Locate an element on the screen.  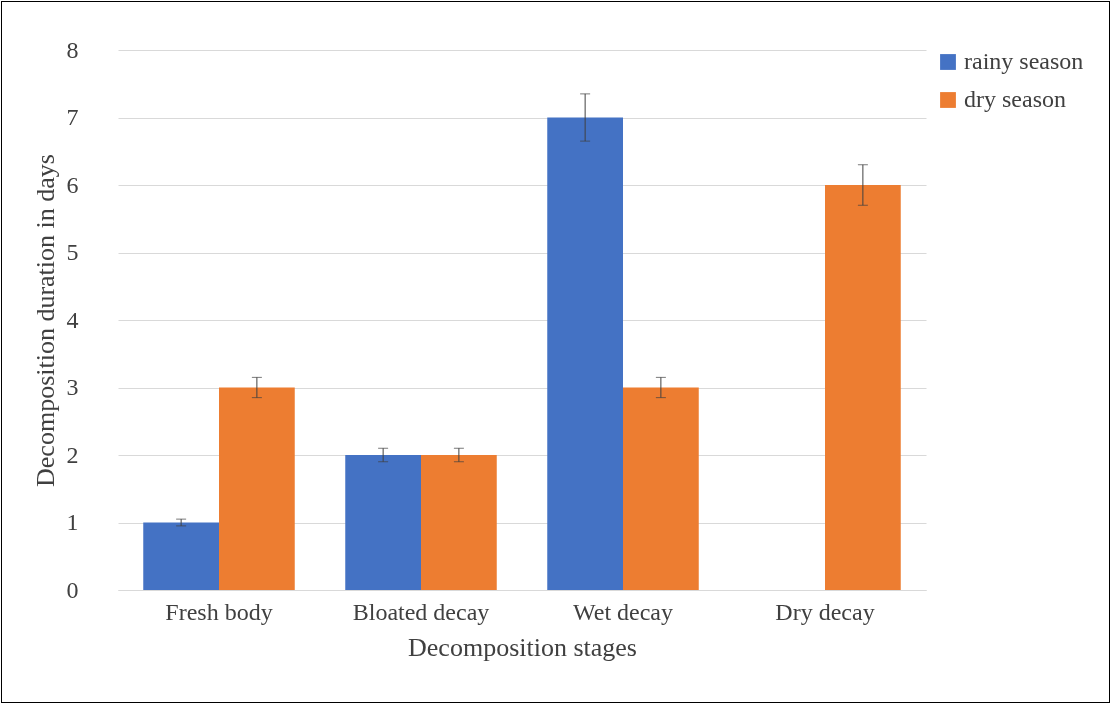
y-tick-label: 6 is located at coordinates (72, 184).